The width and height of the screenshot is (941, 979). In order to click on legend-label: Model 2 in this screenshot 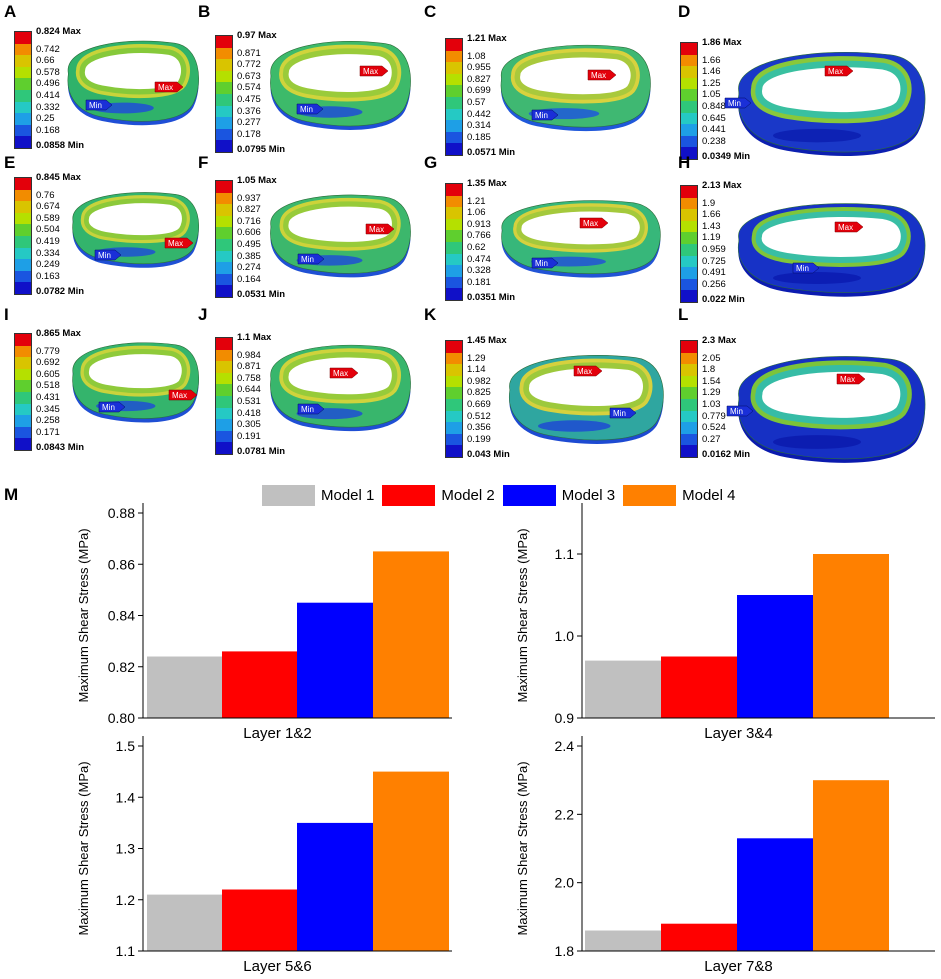, I will do `click(468, 495)`.